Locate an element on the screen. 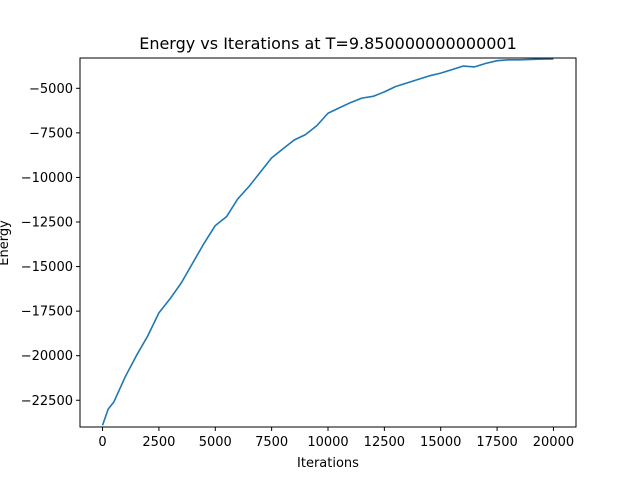 Image resolution: width=640 pixels, height=480 pixels. y-tick-label: −20000 is located at coordinates (47, 356).